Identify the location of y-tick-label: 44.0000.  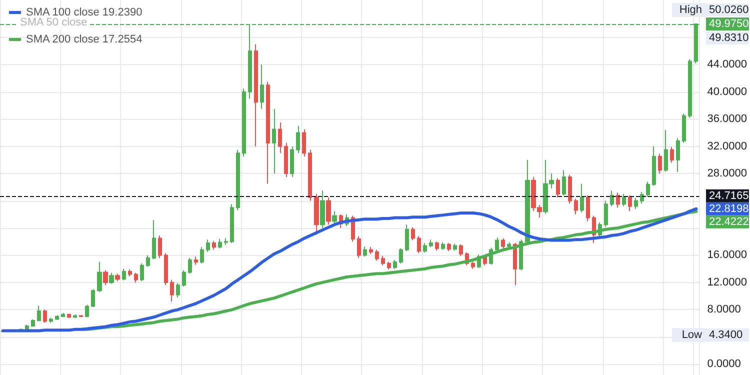
(727, 64).